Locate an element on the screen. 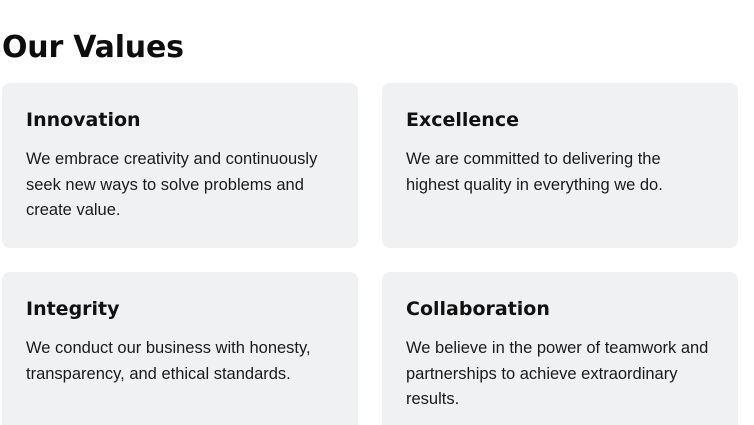 This screenshot has height=425, width=754. value-card-title: Integrity is located at coordinates (73, 309).